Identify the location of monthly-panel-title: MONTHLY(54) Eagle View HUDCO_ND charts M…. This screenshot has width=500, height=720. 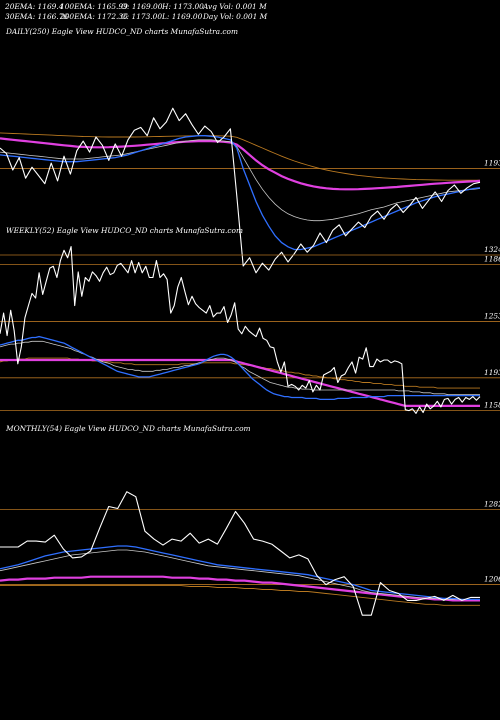
(128, 428).